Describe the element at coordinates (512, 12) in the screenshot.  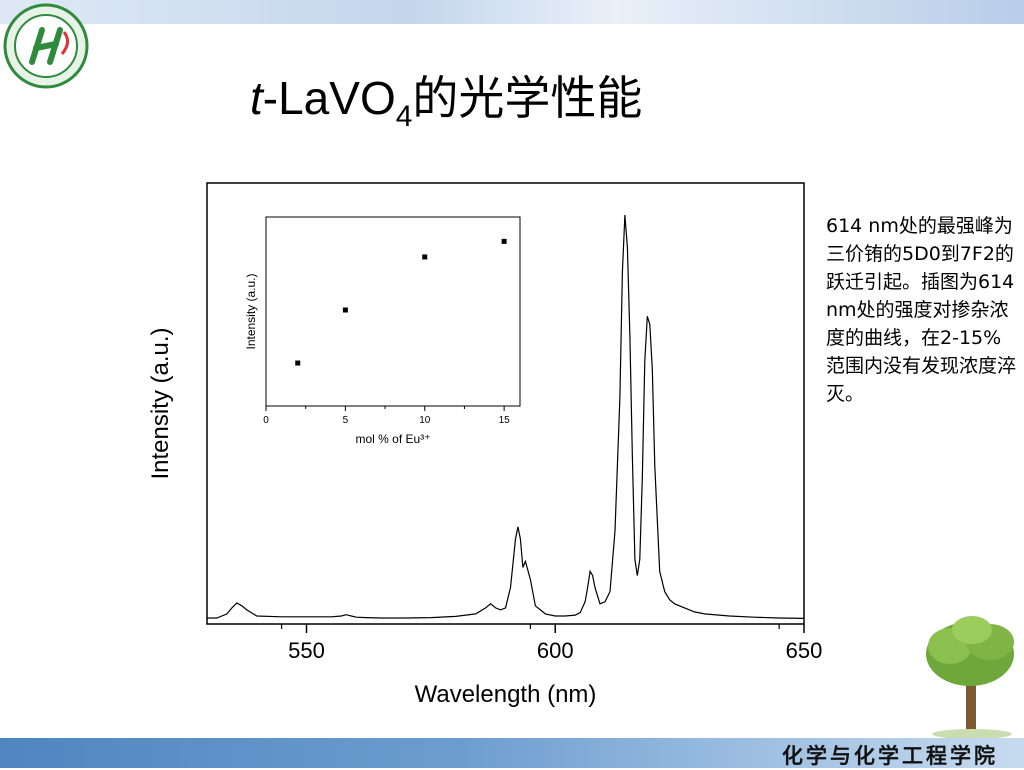
I see `top-band` at that location.